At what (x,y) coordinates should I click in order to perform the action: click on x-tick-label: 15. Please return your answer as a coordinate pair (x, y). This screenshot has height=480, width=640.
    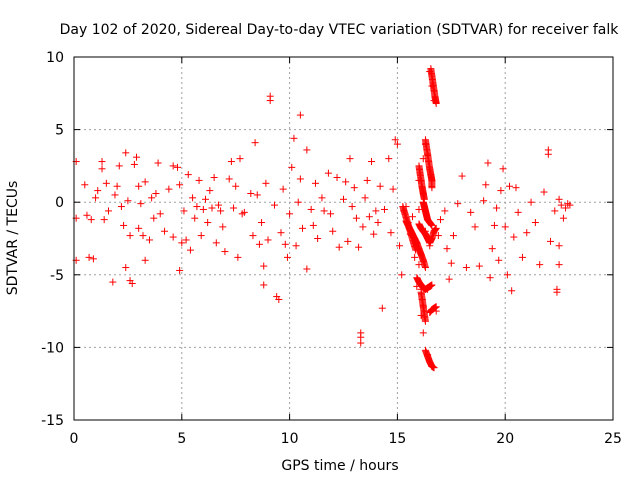
    Looking at the image, I should click on (397, 439).